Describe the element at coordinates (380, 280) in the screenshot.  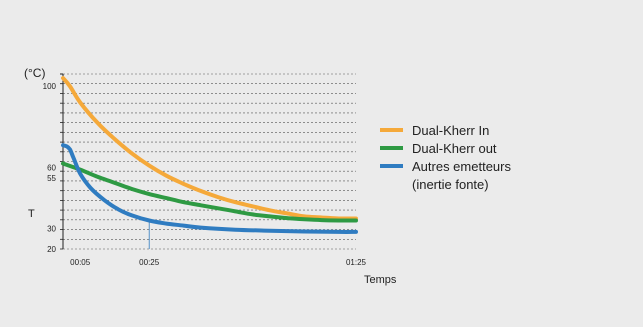
I see `x-axis-title: Temps` at that location.